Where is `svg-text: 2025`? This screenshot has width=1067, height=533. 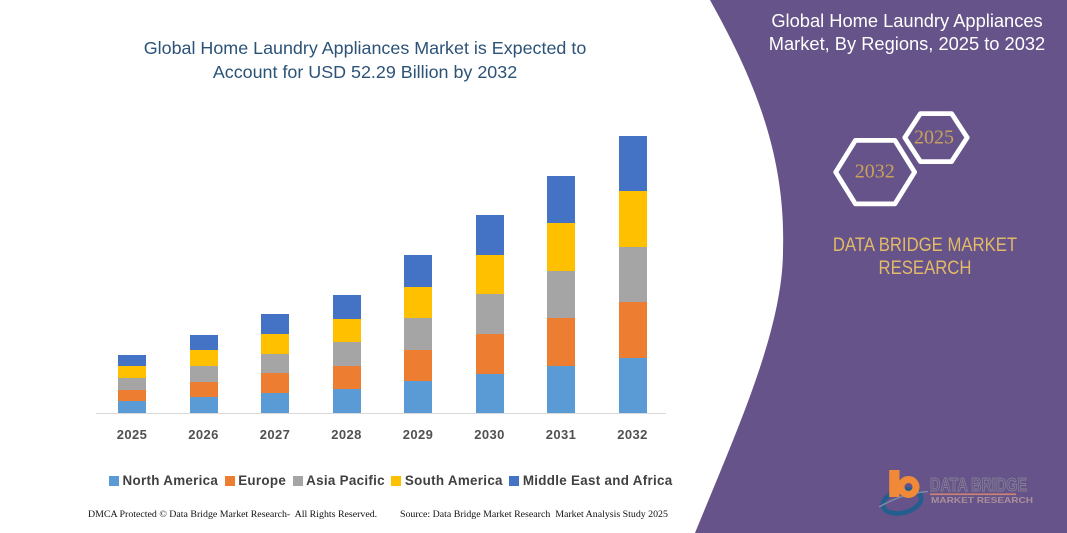
svg-text: 2025 is located at coordinates (934, 137).